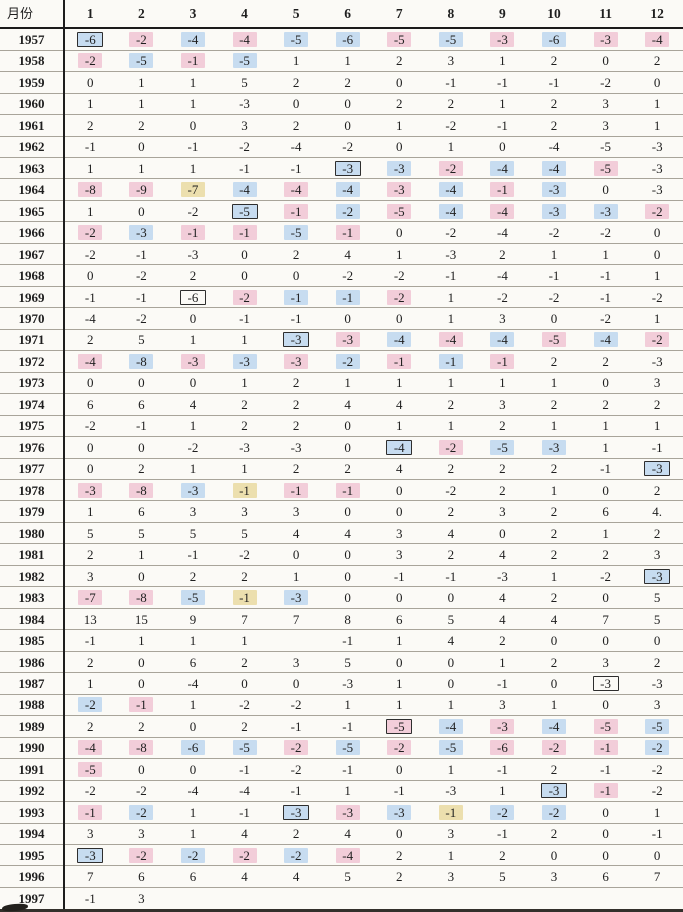  What do you see at coordinates (32, 490) in the screenshot?
I see `year-cell: 1978` at bounding box center [32, 490].